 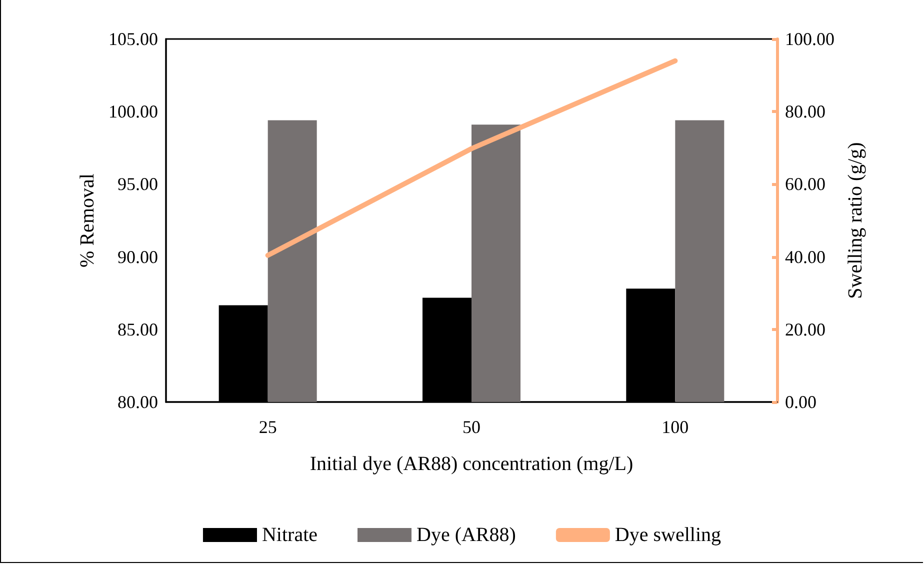 What do you see at coordinates (138, 256) in the screenshot?
I see `y-tick-label: 90.00` at bounding box center [138, 256].